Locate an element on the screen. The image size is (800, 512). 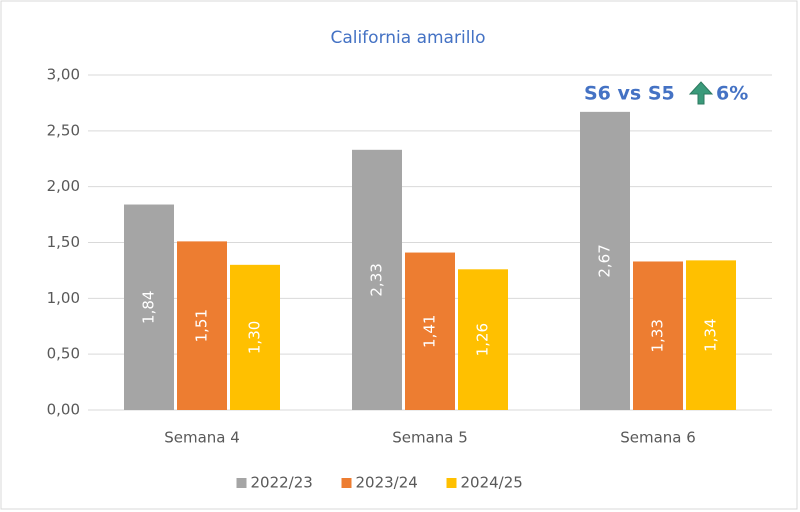
data-label: 2,67 is located at coordinates (605, 260).